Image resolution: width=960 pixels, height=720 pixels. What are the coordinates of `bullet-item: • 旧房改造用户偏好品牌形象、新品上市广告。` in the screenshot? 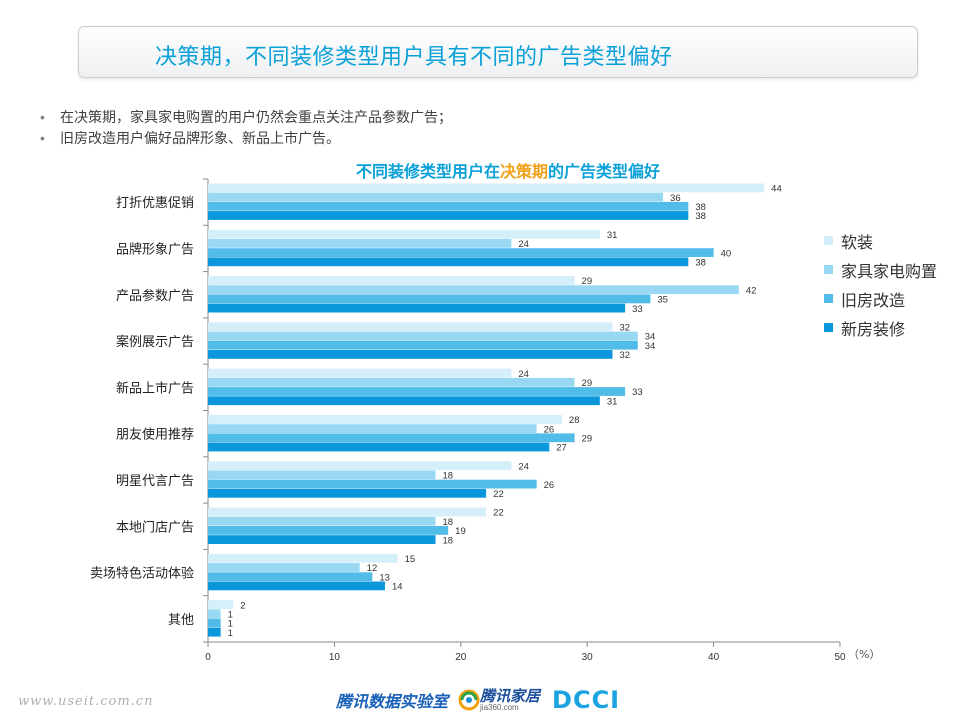 It's located at (246, 138).